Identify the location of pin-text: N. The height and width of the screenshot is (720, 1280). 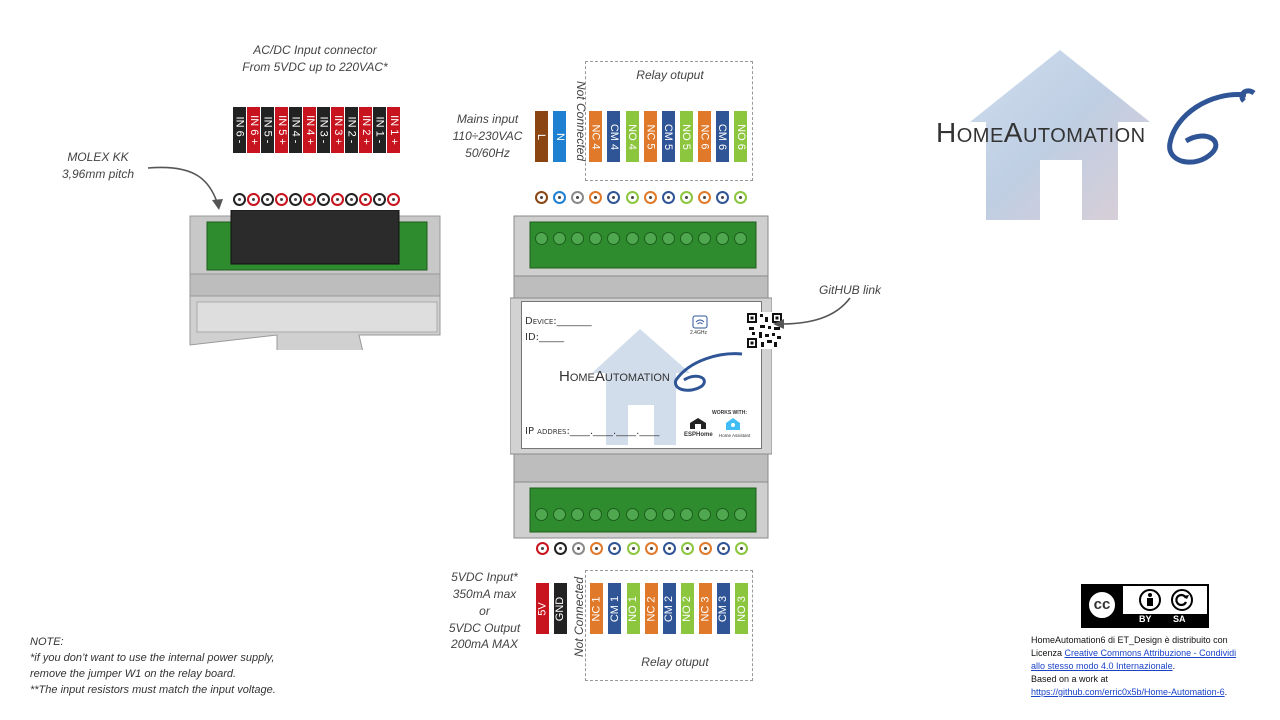
(560, 137).